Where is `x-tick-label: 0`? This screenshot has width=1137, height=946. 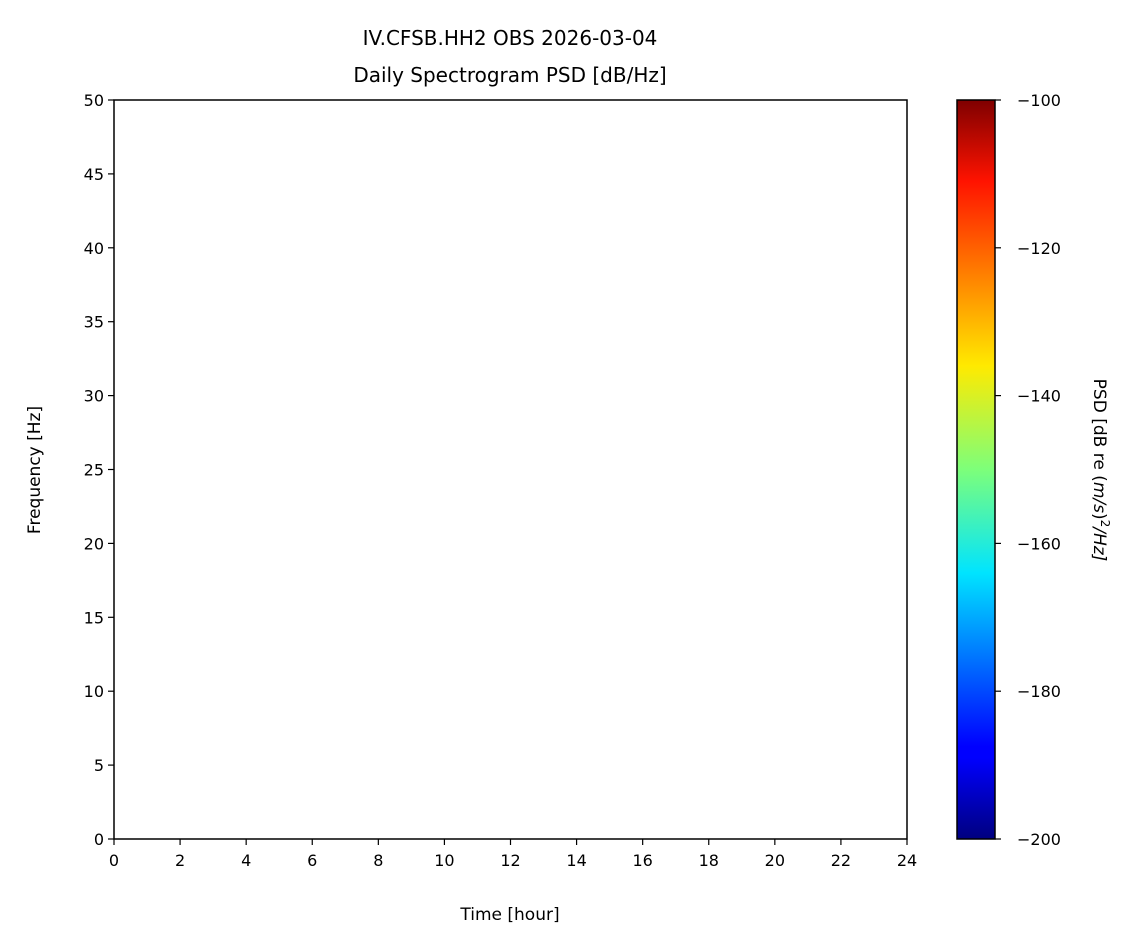 x-tick-label: 0 is located at coordinates (114, 860).